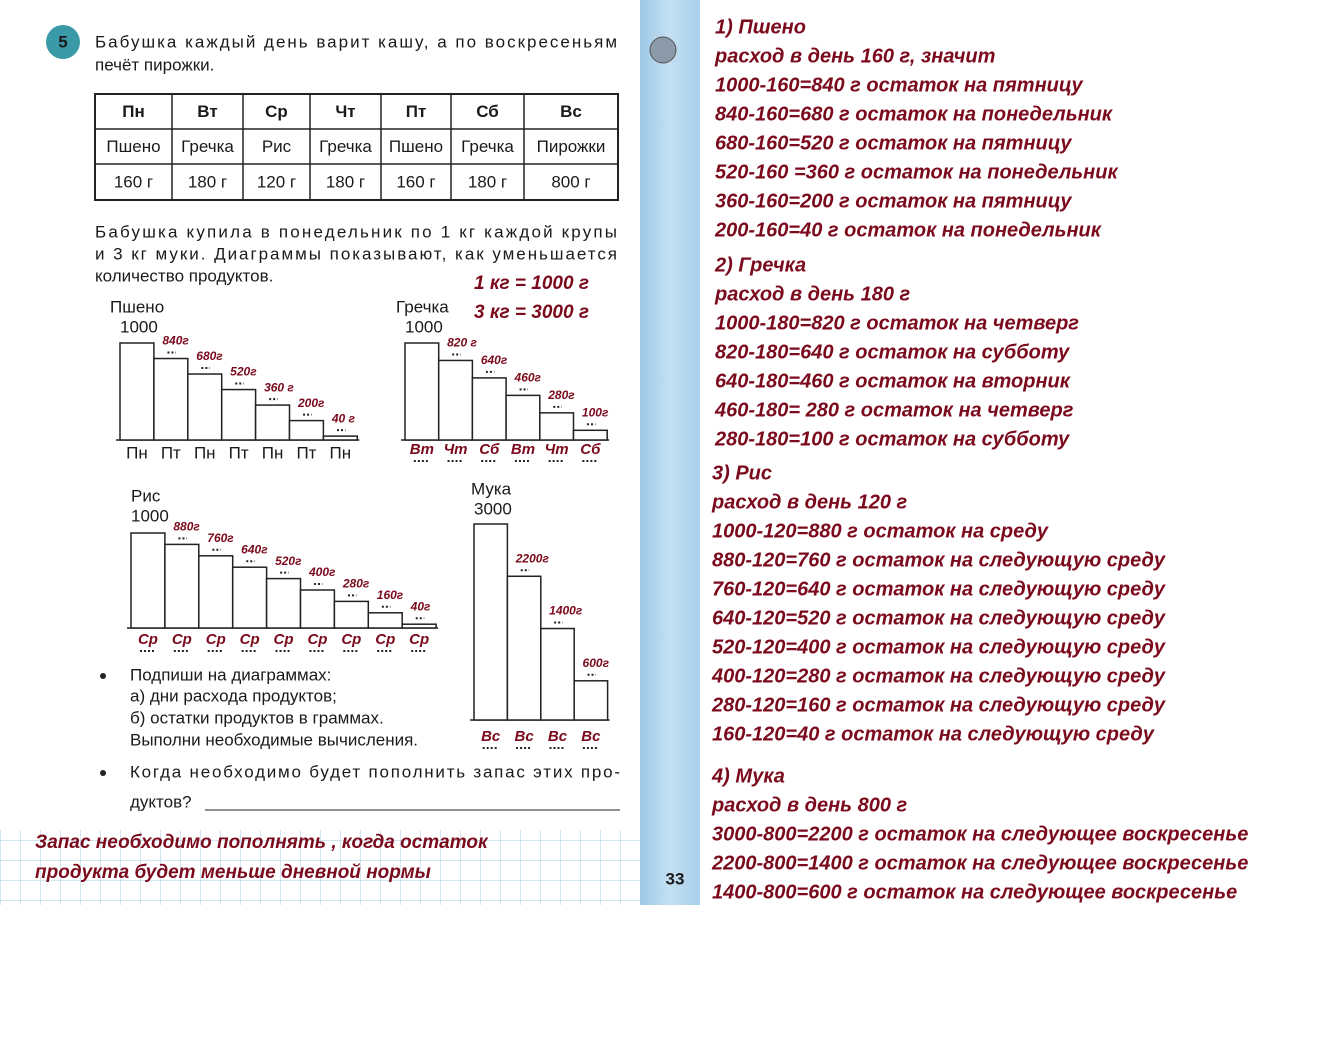 The width and height of the screenshot is (1334, 1044). I want to click on table-cell: Ср, so click(276, 111).